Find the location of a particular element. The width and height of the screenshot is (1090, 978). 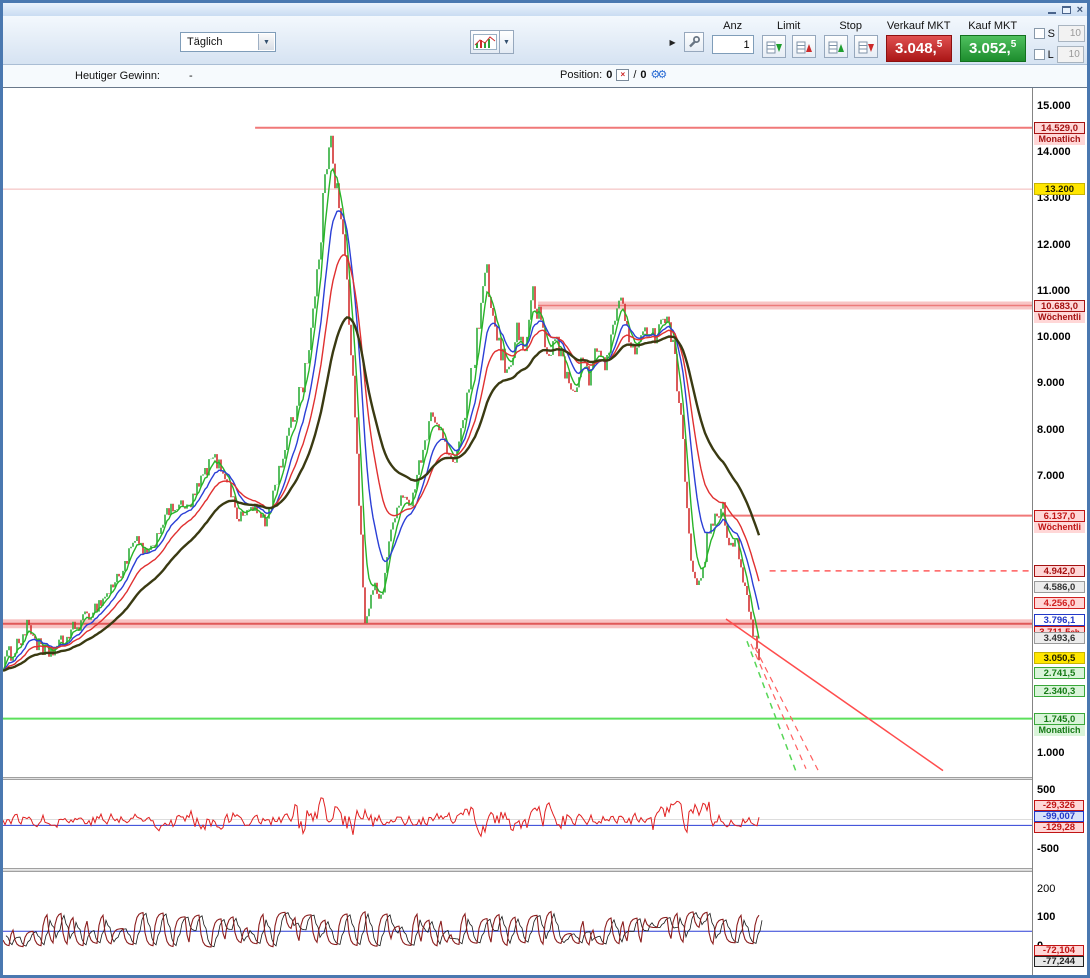

title-bar: × is located at coordinates (545, 9).